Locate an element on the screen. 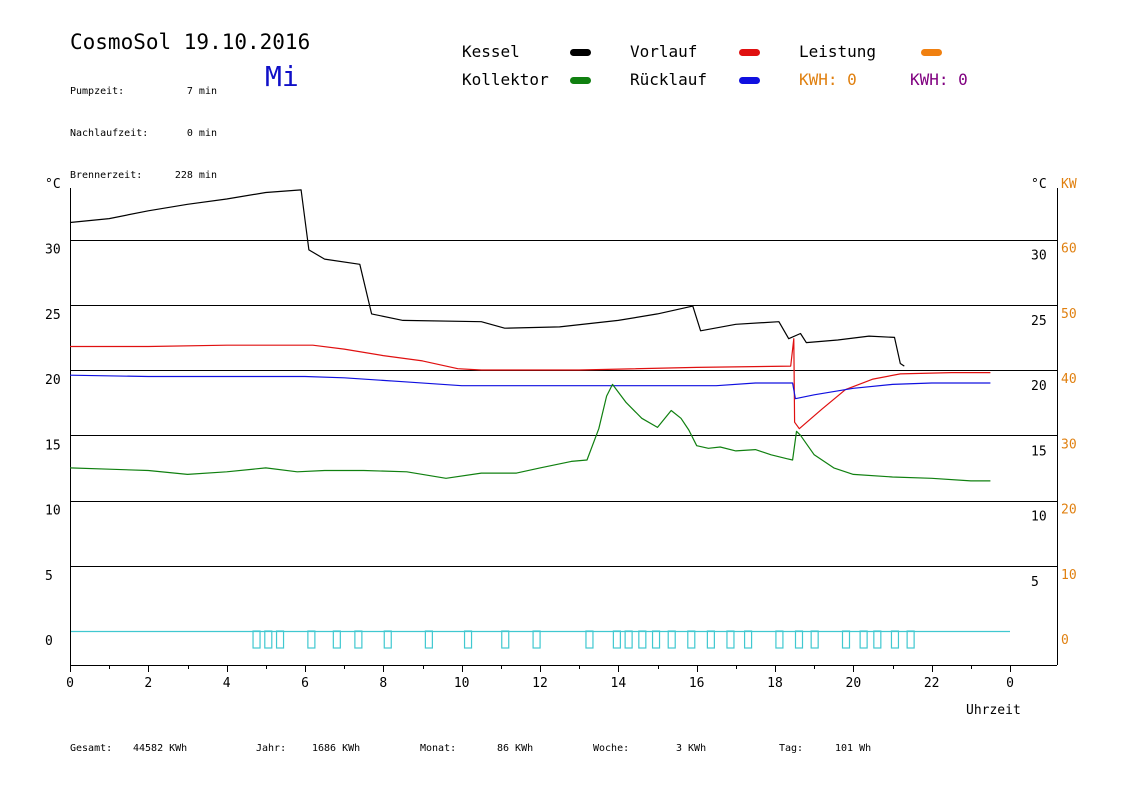 This screenshot has width=1148, height=812. x-tick-label-7: 14 is located at coordinates (619, 683).